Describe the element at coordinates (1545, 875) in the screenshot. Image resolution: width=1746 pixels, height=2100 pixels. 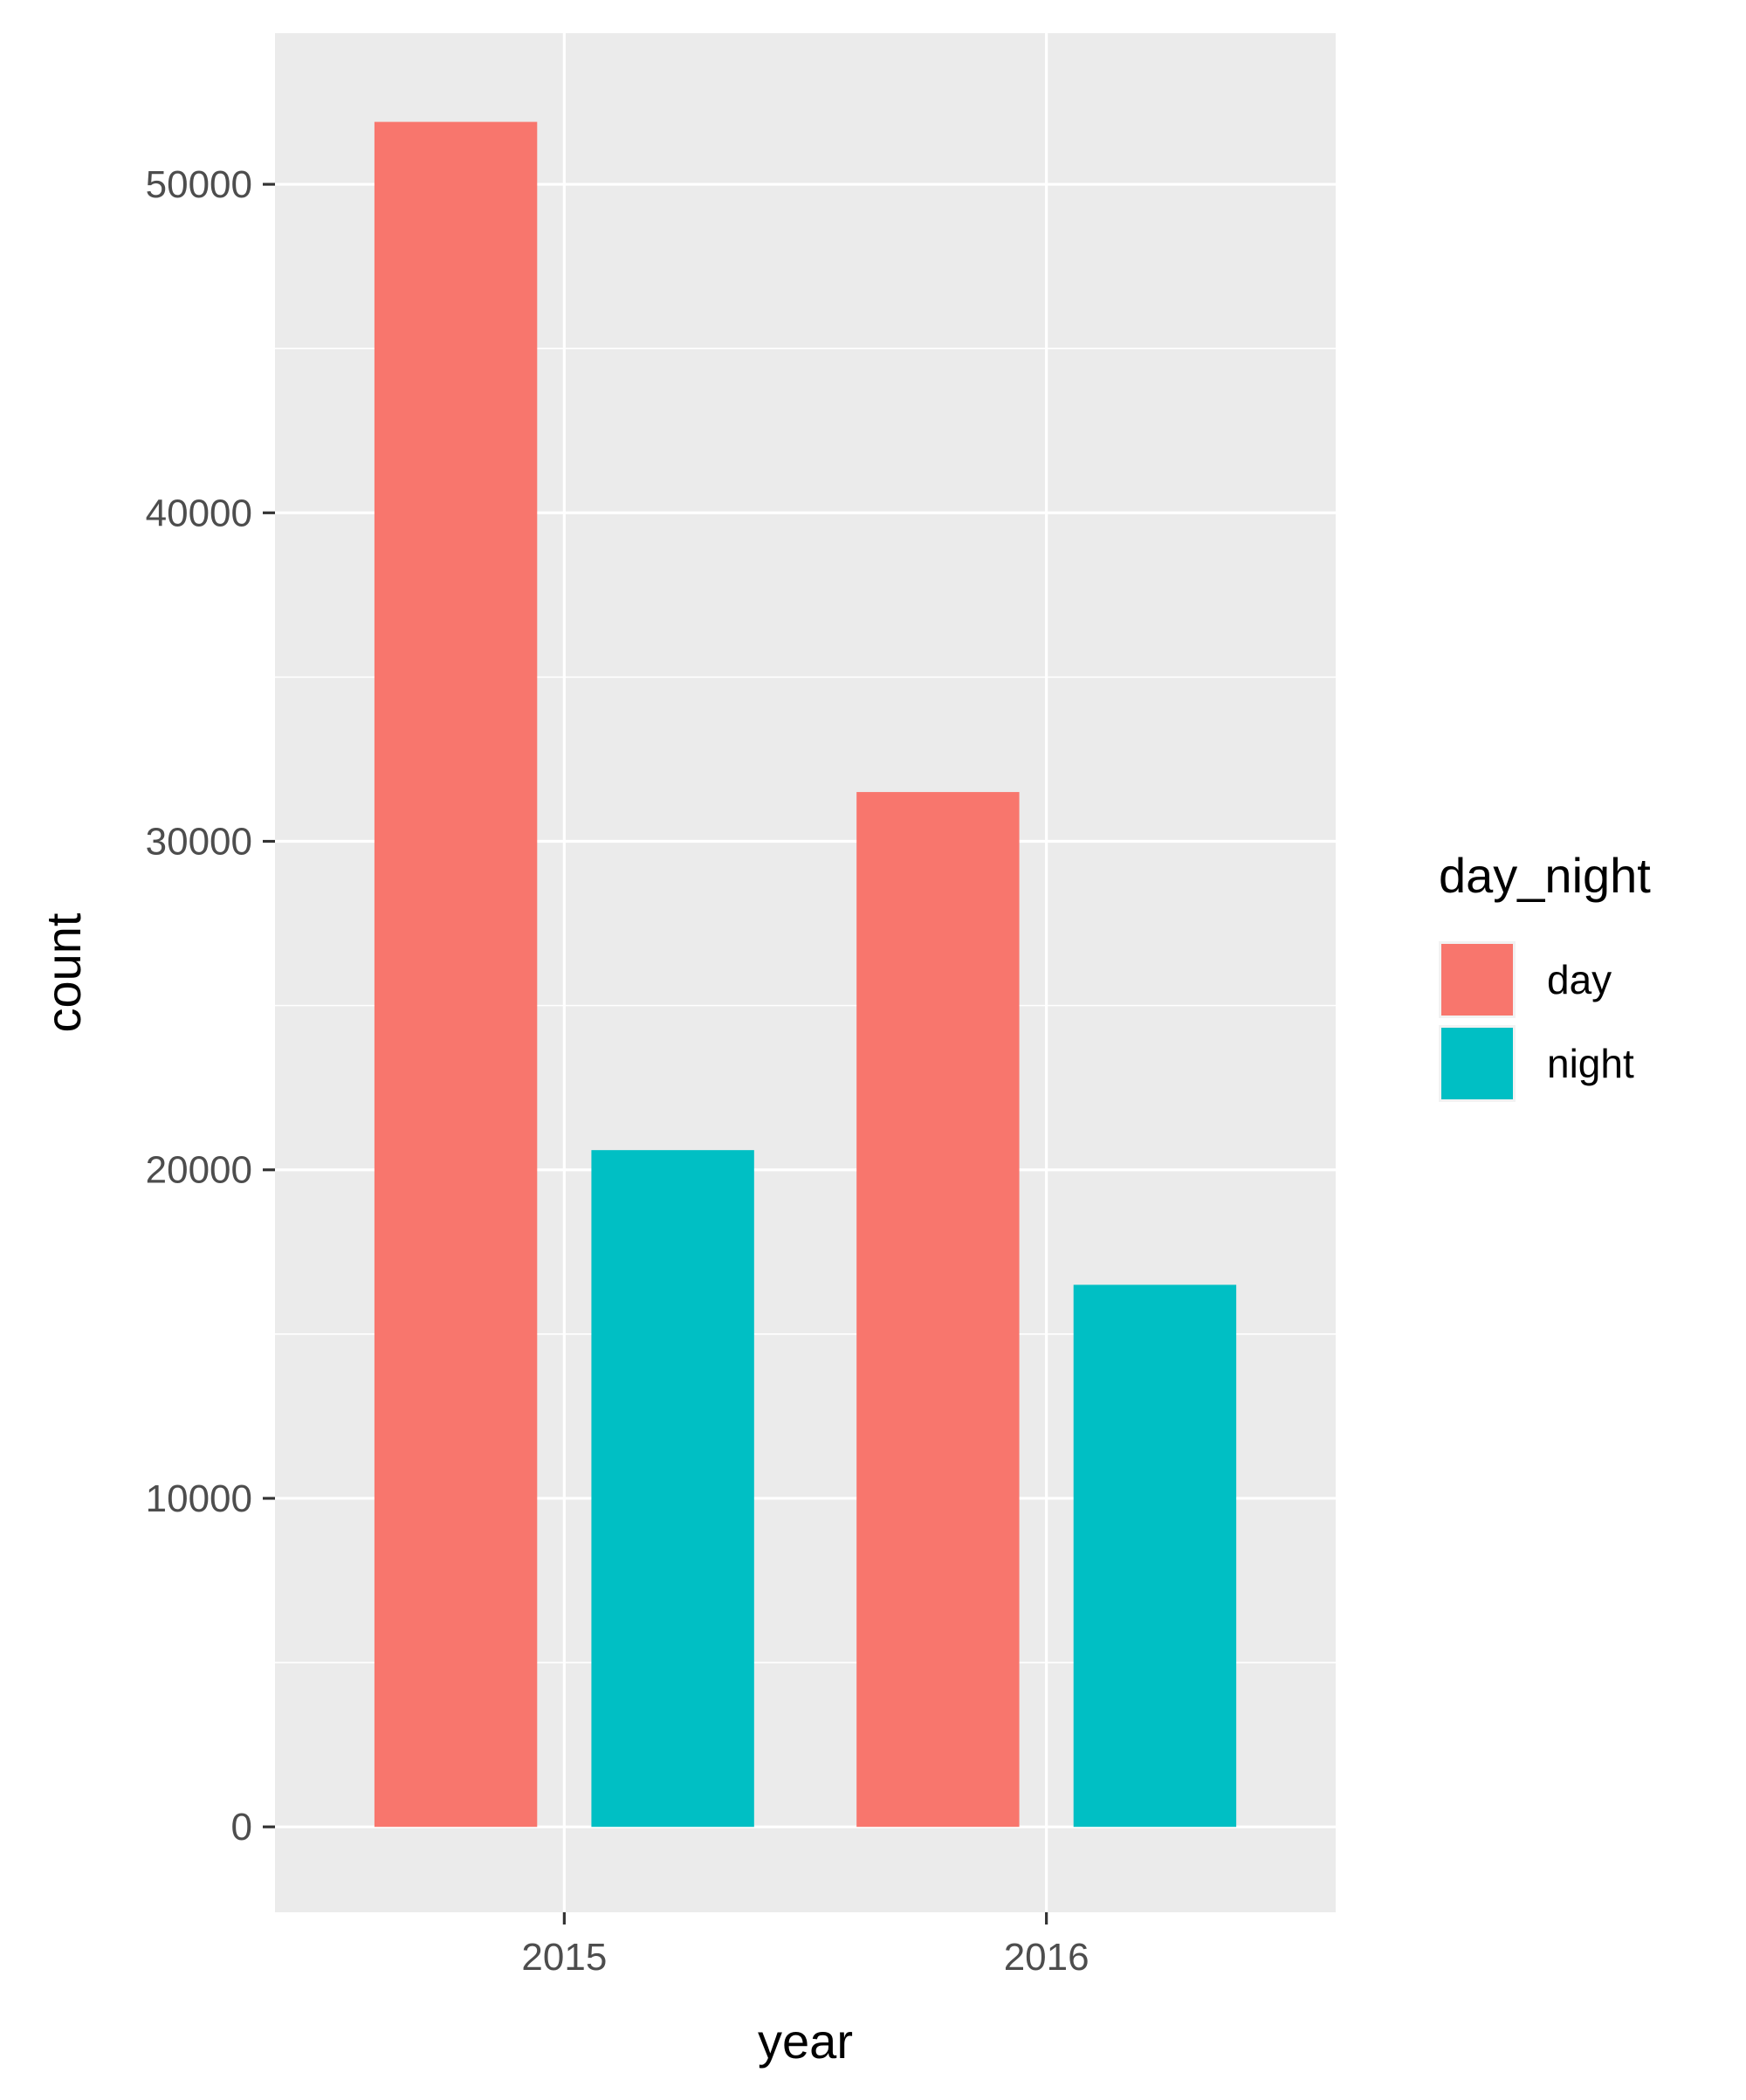
I see `legend-title: day_night` at that location.